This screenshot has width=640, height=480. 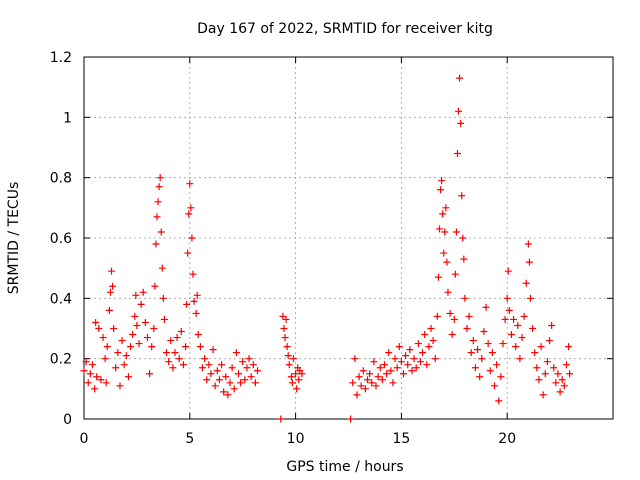 What do you see at coordinates (14, 238) in the screenshot?
I see `y-axis-label: SRMTID / TECUs` at bounding box center [14, 238].